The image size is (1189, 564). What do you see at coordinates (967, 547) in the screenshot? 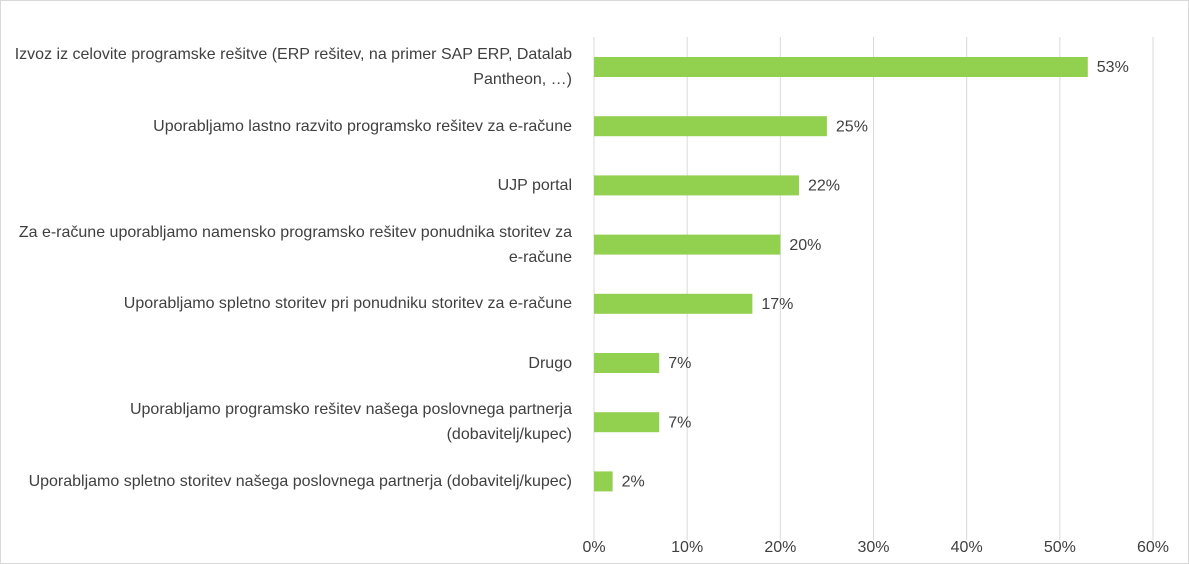
I see `x-tick-label: 40%` at bounding box center [967, 547].